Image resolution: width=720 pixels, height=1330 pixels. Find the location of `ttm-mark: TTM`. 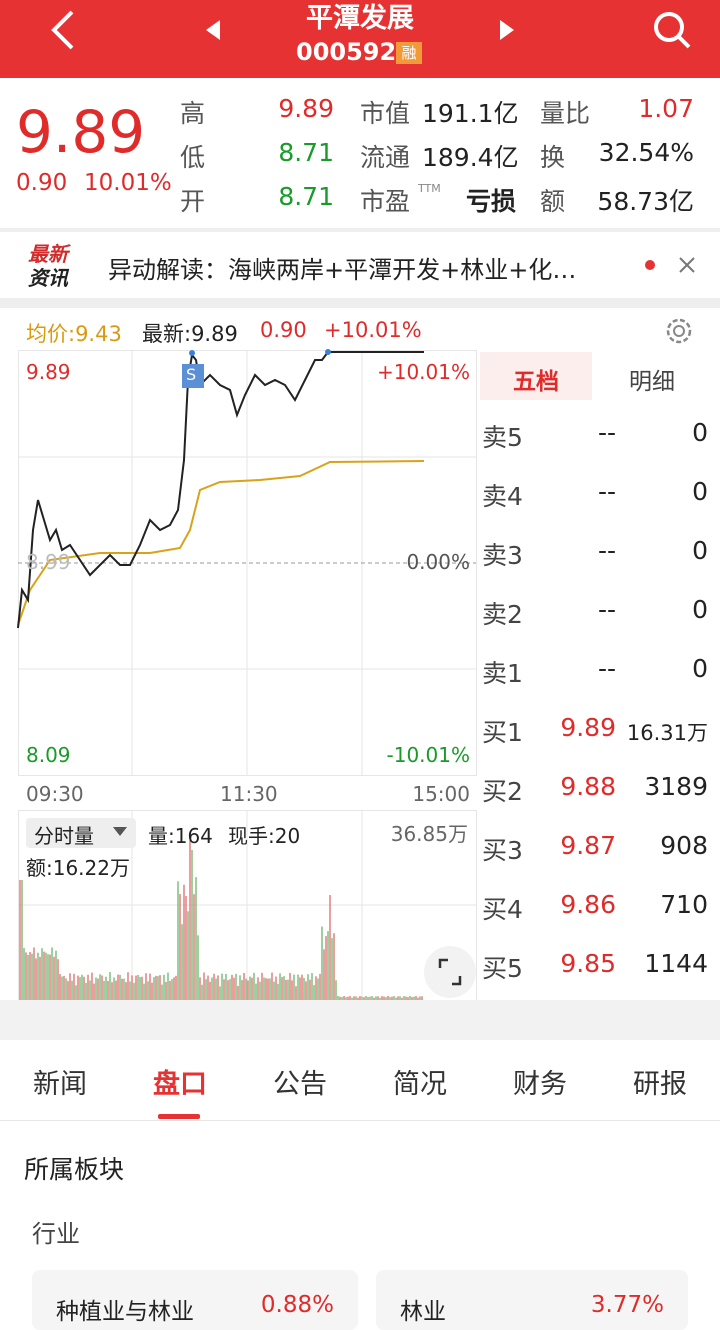

ttm-mark: TTM is located at coordinates (429, 188).